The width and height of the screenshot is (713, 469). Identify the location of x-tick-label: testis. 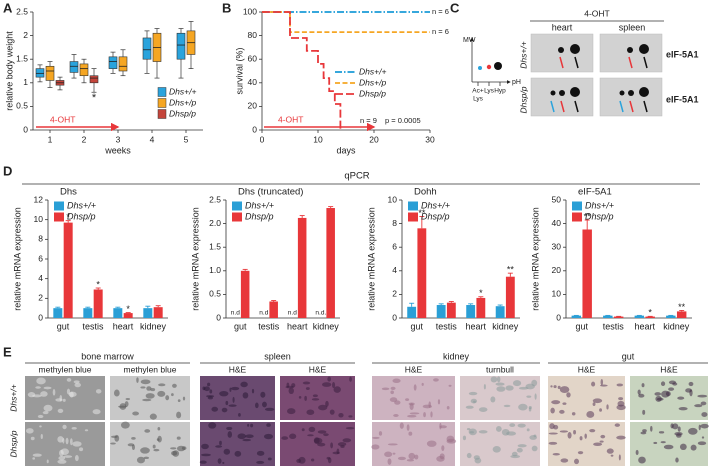
(269, 326).